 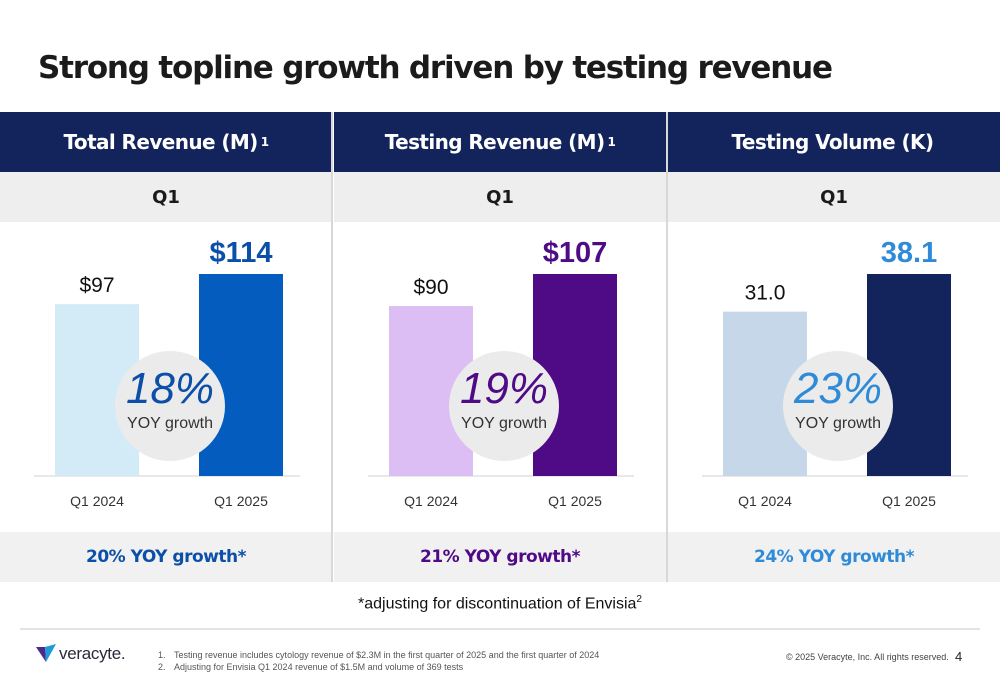 What do you see at coordinates (46, 653) in the screenshot?
I see `veracyte-mark-icon` at bounding box center [46, 653].